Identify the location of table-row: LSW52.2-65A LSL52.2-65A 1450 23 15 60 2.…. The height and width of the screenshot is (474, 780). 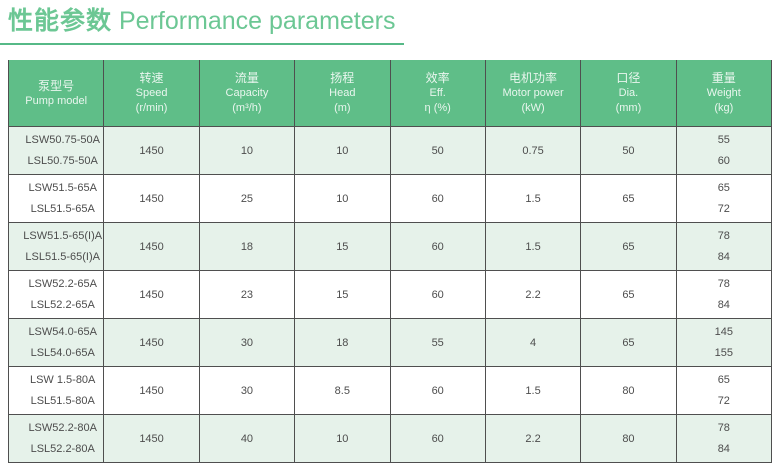
(390, 294).